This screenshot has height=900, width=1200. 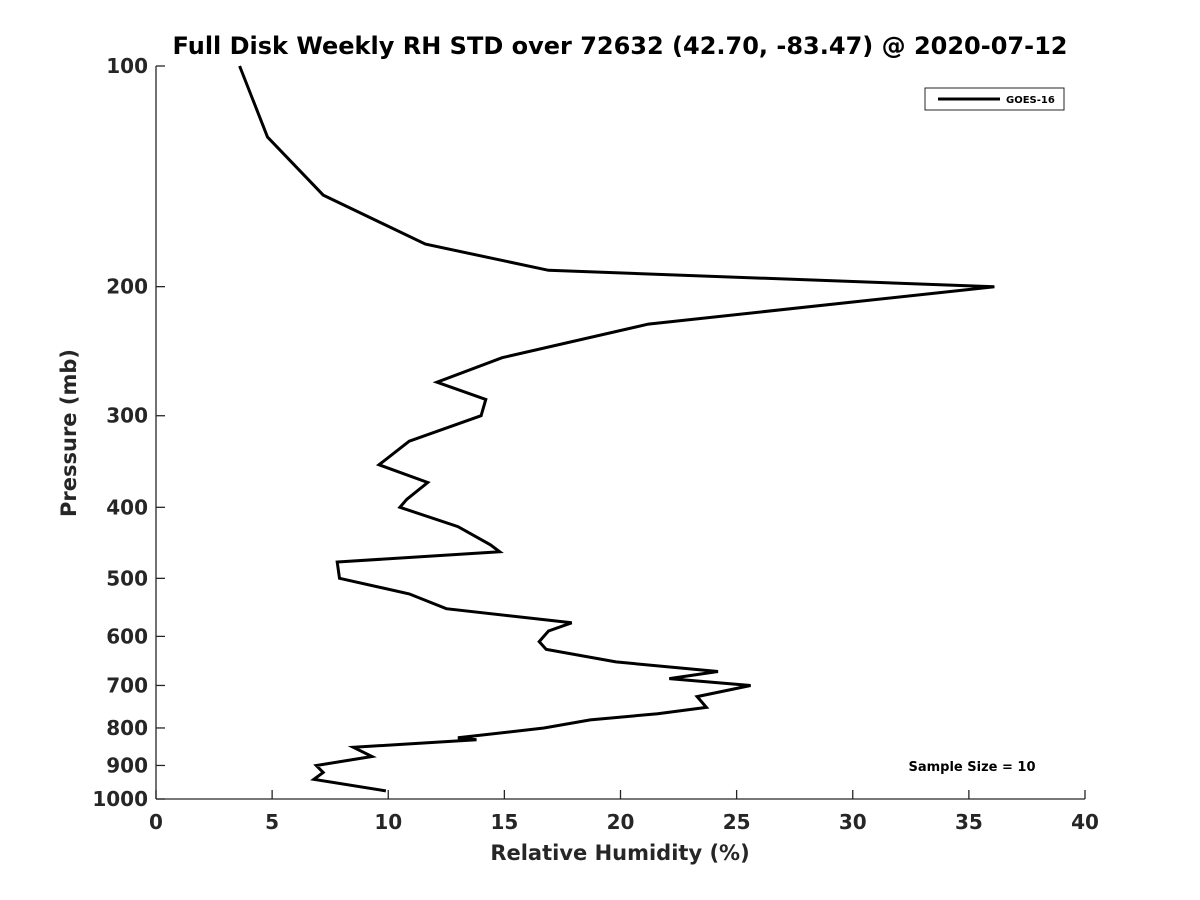 I want to click on x-axis-label: Relative Humidity (%), so click(x=619, y=853).